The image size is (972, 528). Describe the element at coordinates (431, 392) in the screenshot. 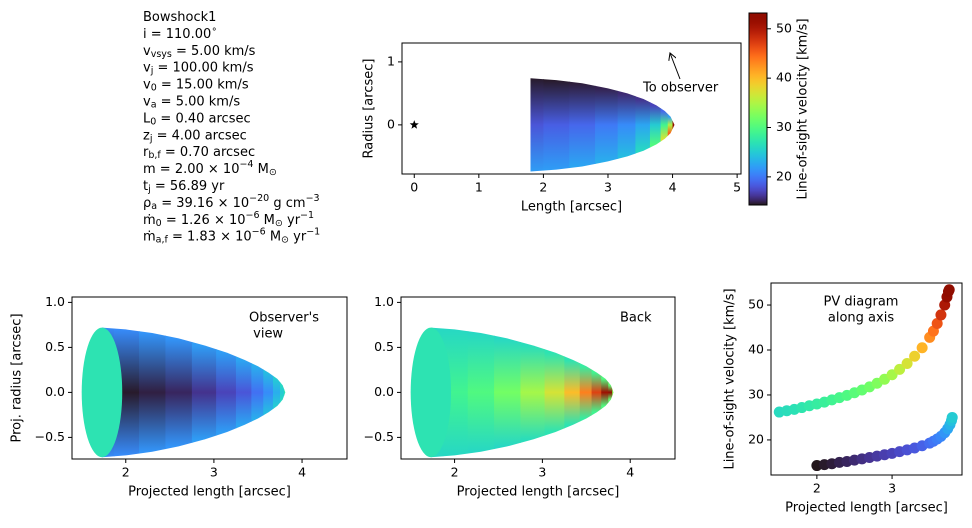

I see `rim` at that location.